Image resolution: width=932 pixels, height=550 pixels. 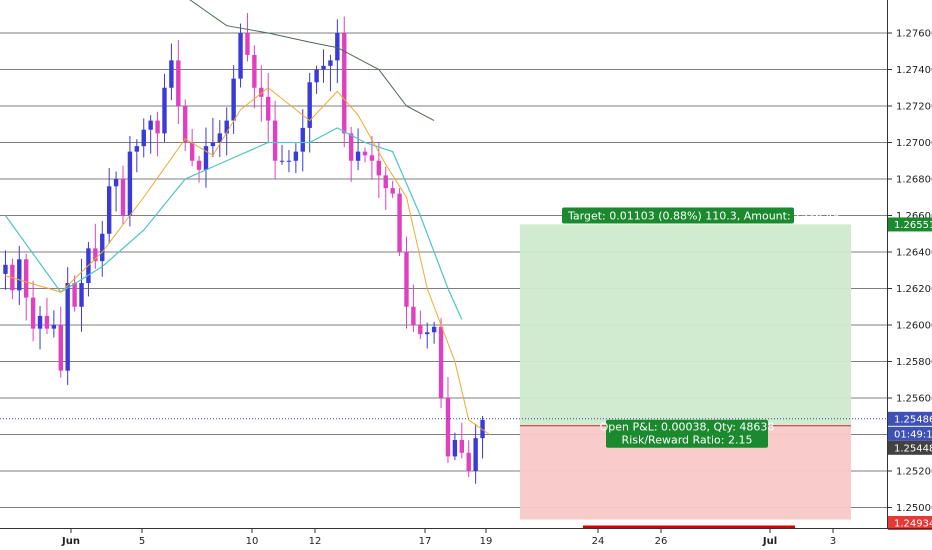 What do you see at coordinates (661, 541) in the screenshot?
I see `time-tick-label: 26` at bounding box center [661, 541].